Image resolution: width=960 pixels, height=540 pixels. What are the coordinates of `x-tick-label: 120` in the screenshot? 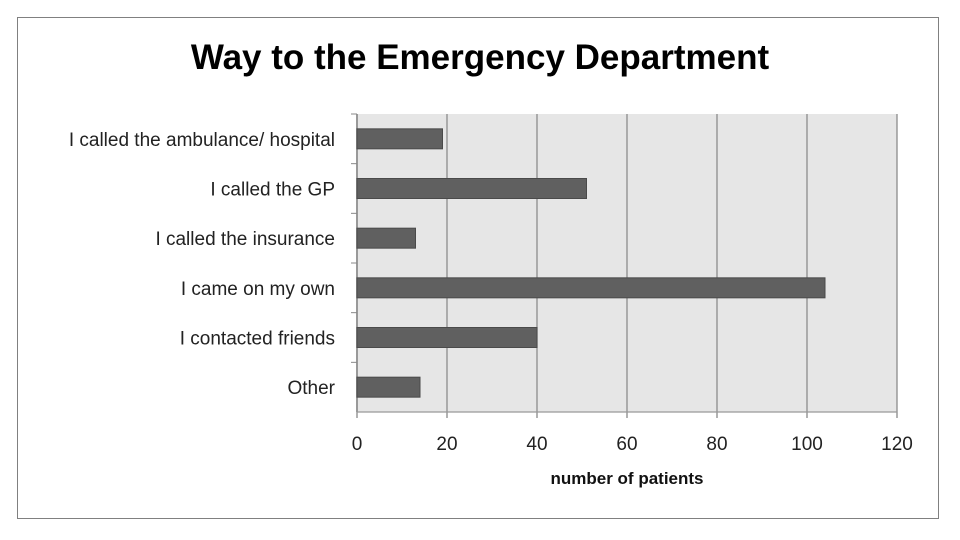 It's located at (897, 444).